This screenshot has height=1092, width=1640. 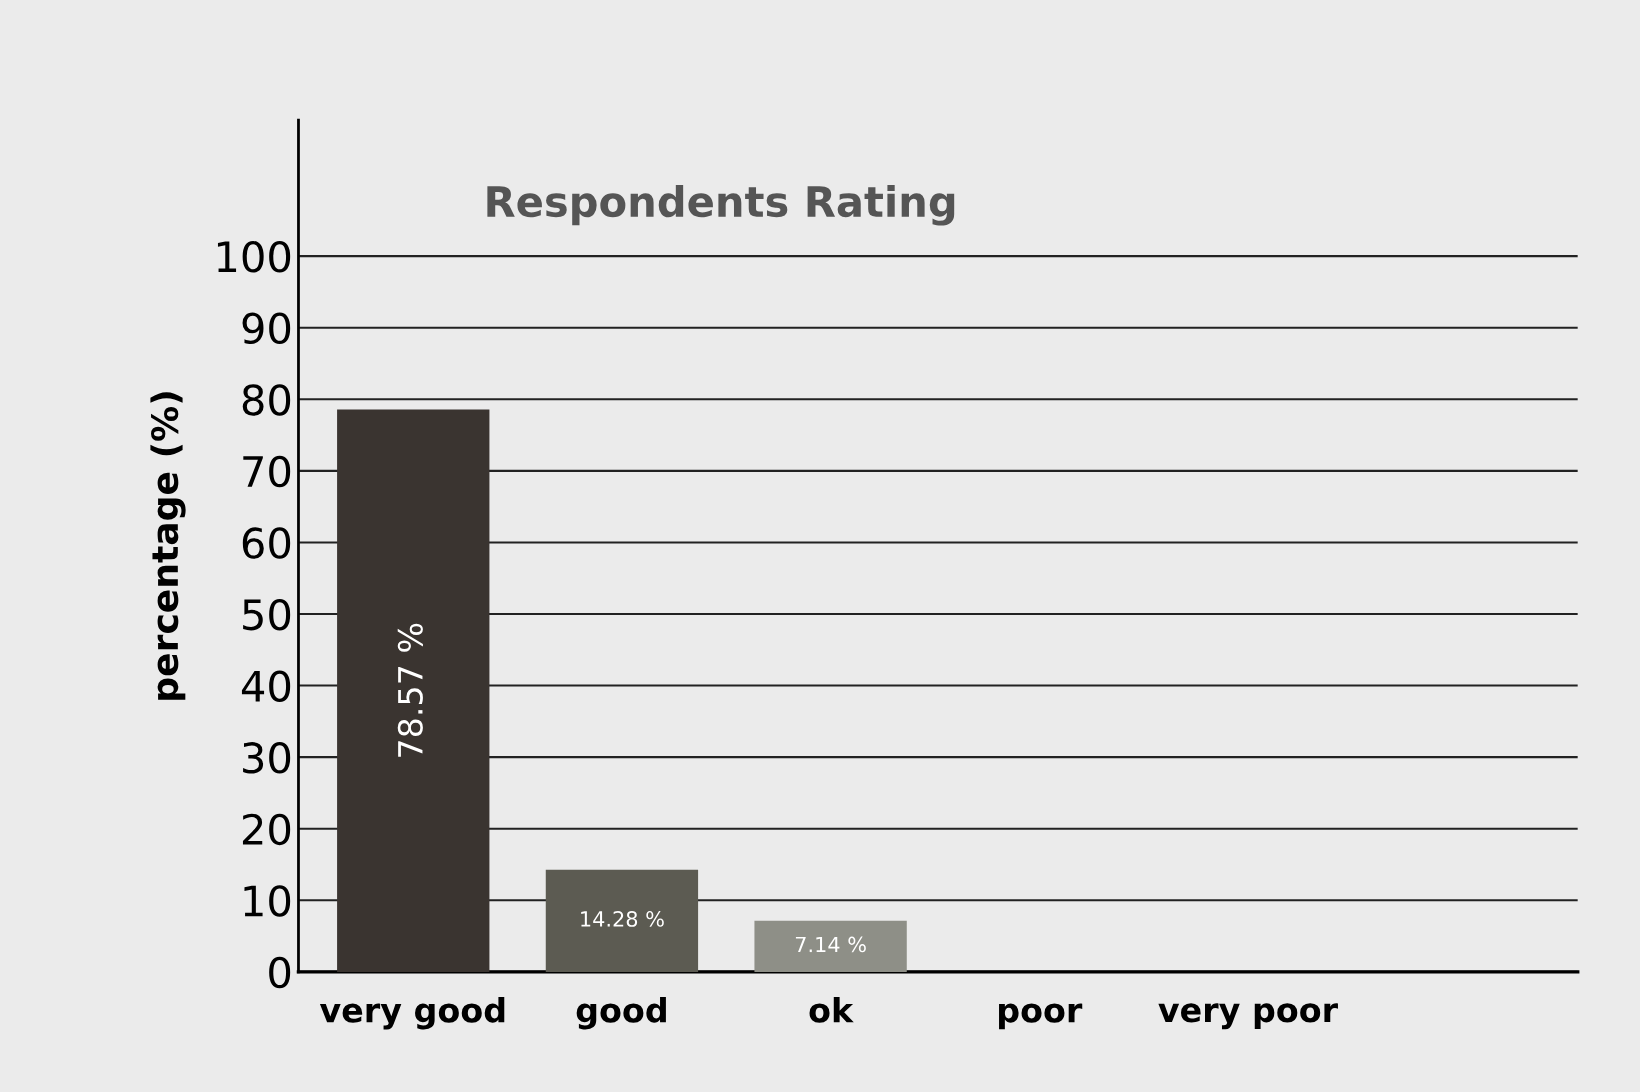 I want to click on y-tick-label: 10, so click(x=267, y=901).